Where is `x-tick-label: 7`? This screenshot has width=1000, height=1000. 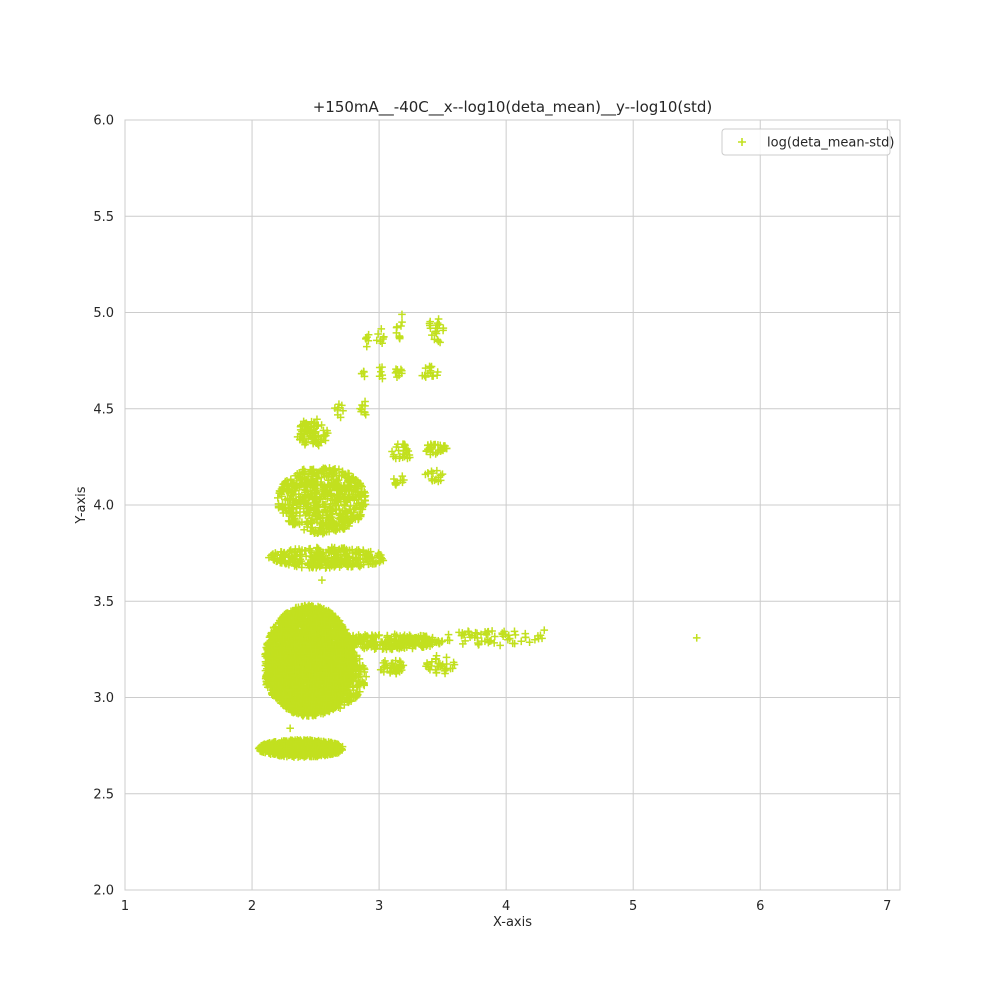 x-tick-label: 7 is located at coordinates (887, 906).